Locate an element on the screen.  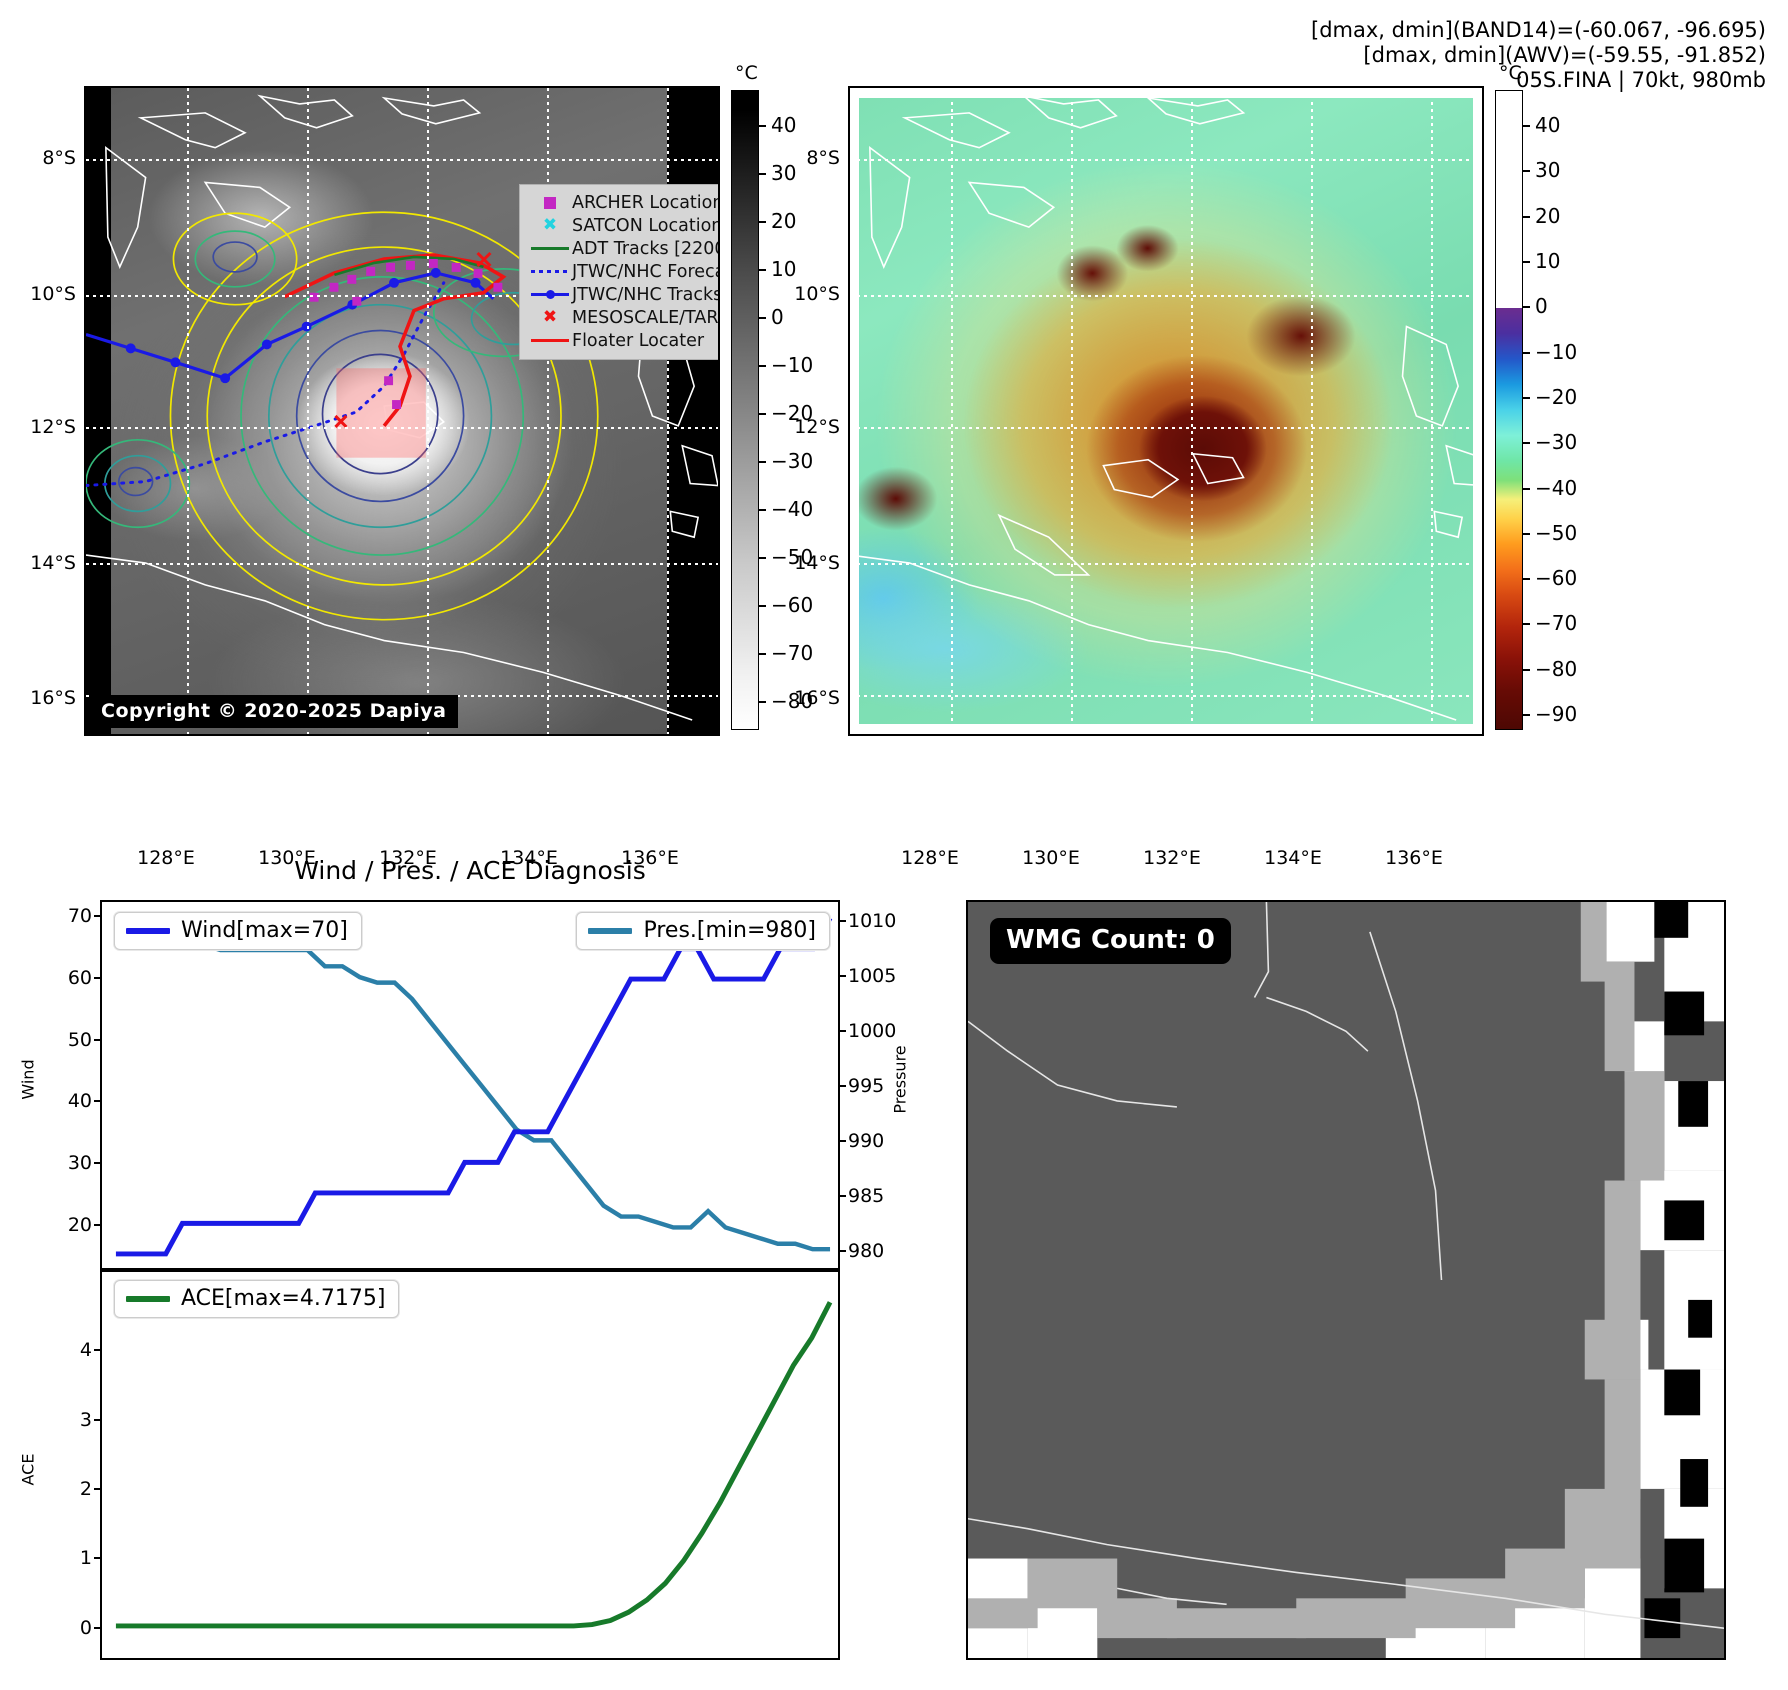
legend-item: JTWC/NHC Tracks [21/1200Z] is located at coordinates (623, 294).